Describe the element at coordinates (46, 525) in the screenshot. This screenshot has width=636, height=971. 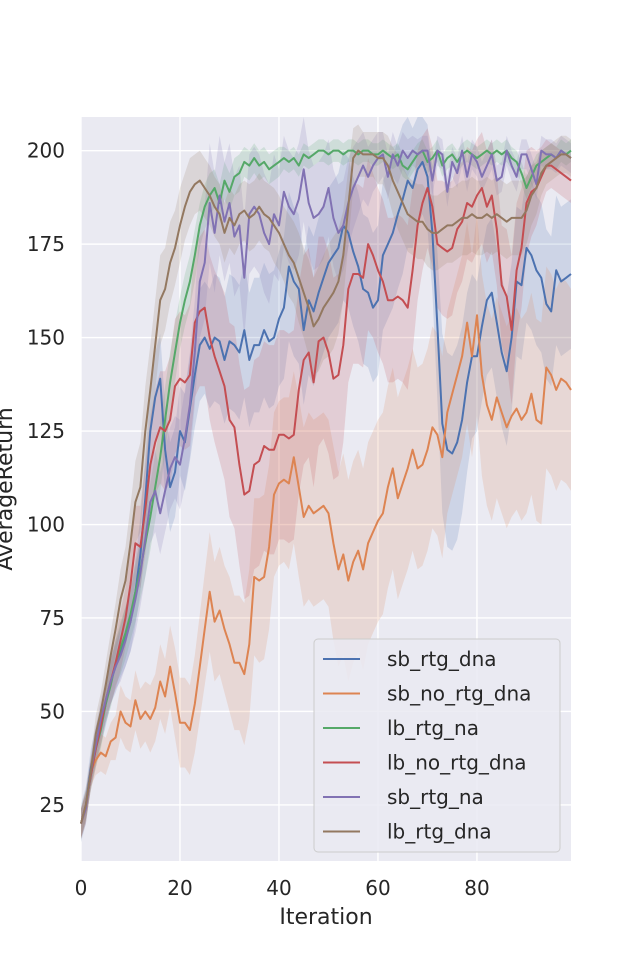
I see `y-tick-label: 100` at that location.